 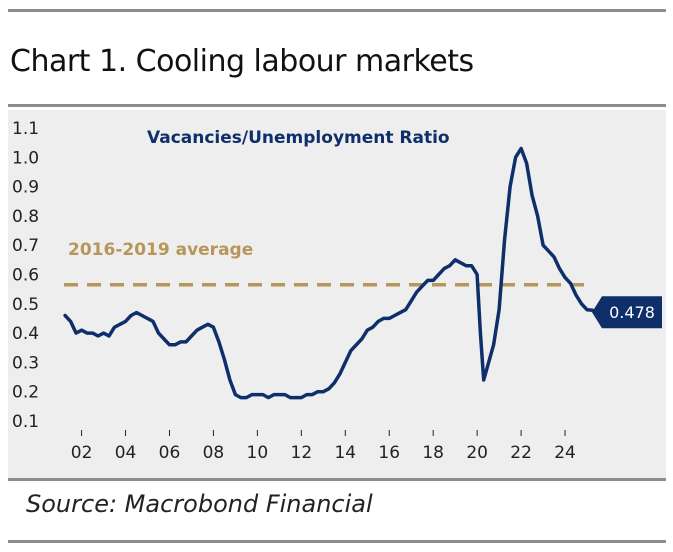 I want to click on series-label: Vacancies/Unemployment Ratio, so click(x=298, y=138).